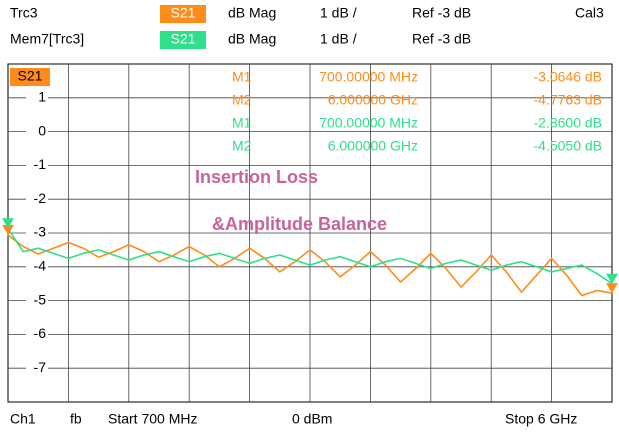 This screenshot has width=619, height=436. I want to click on trace-line, so click(310, 256).